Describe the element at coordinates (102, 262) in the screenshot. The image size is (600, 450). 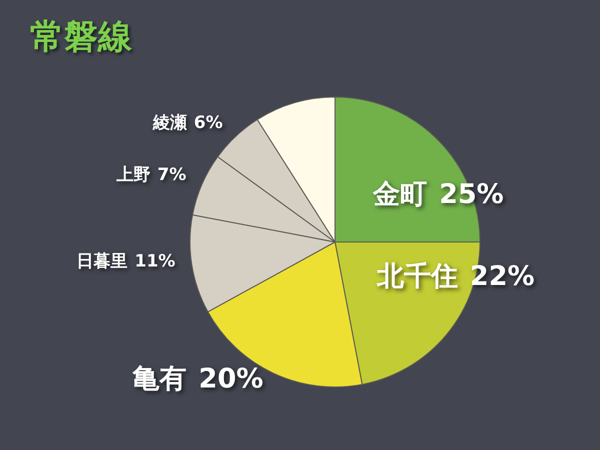
I see `slice-label: 日暮里` at that location.